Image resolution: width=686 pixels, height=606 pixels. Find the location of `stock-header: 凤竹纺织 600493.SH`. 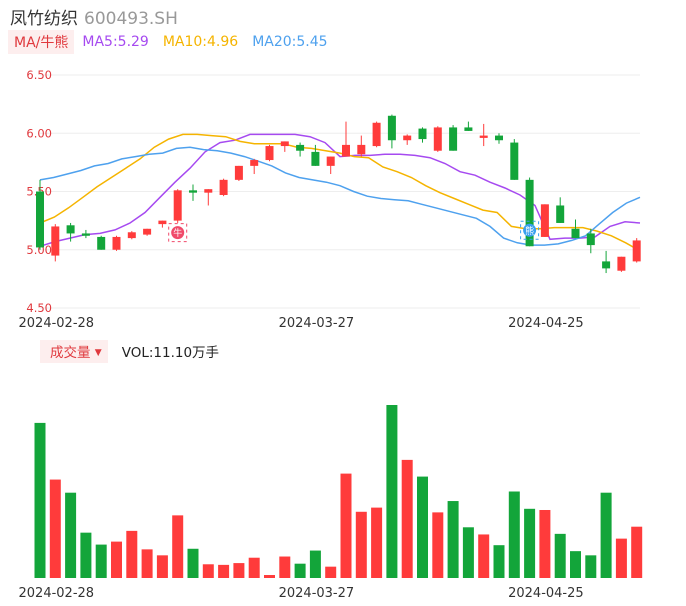

stock-header: 凤竹纺织 600493.SH is located at coordinates (94, 16).